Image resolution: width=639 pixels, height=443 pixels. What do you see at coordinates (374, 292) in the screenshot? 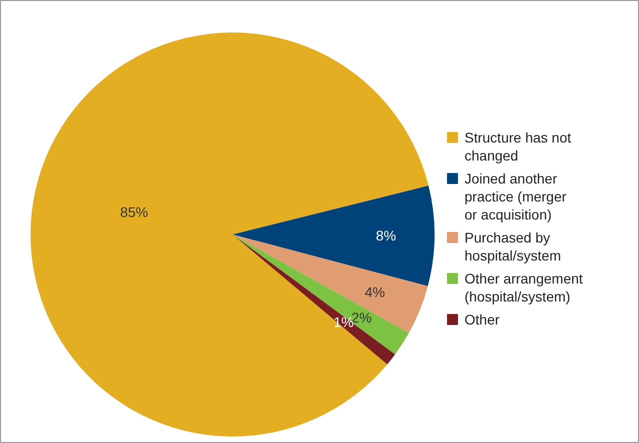
I see `data-label: 4%` at bounding box center [374, 292].